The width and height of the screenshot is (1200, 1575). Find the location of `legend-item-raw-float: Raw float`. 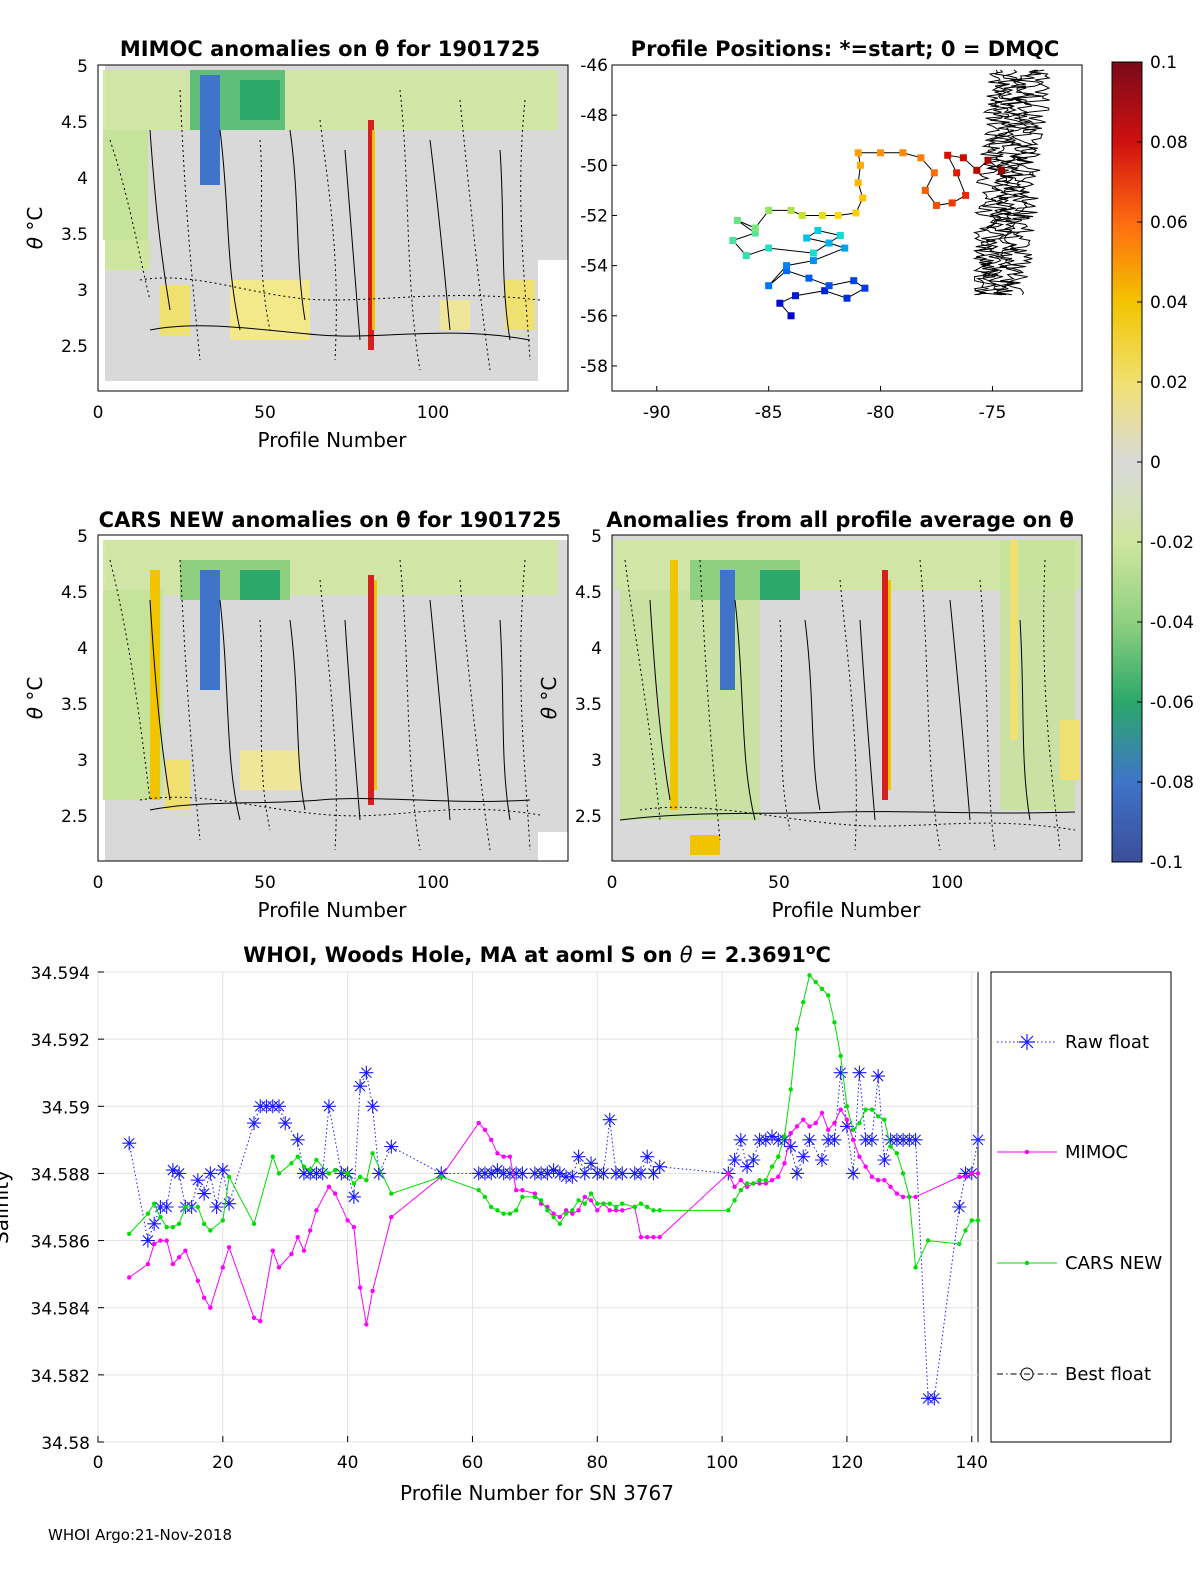

legend-item-raw-float: Raw float is located at coordinates (1073, 1042).